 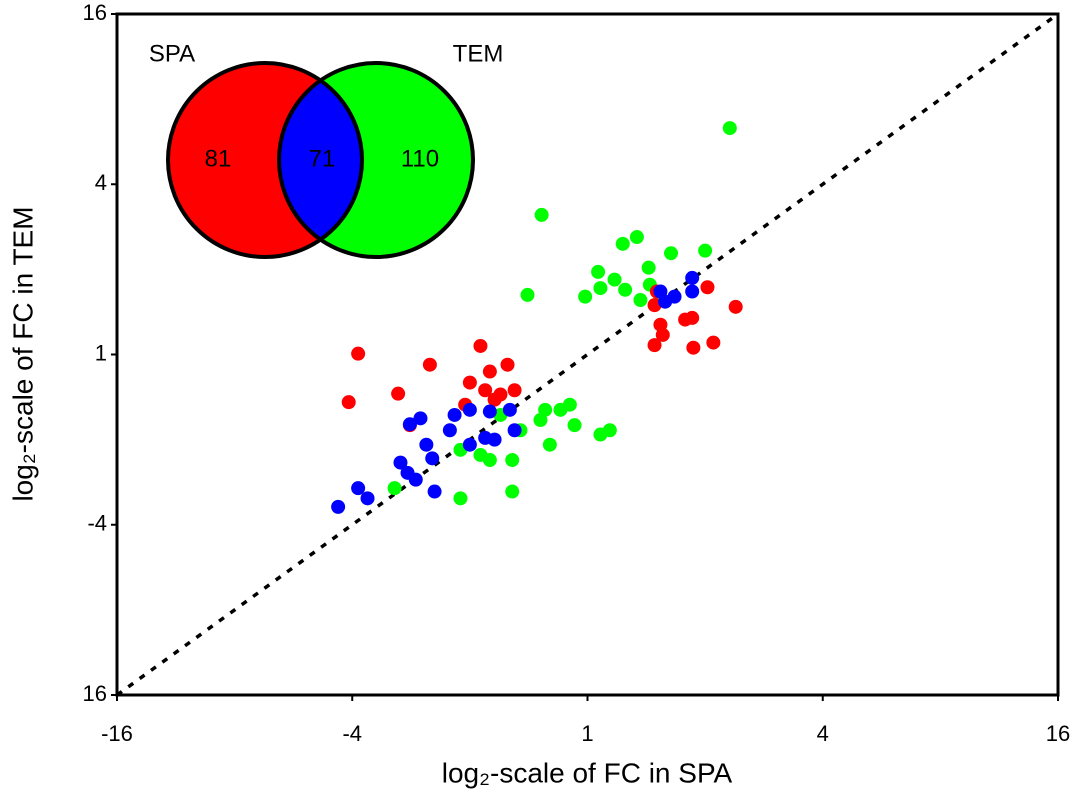 I want to click on y-axis-title: log₂-scale of FC in TEM, so click(x=22, y=353).